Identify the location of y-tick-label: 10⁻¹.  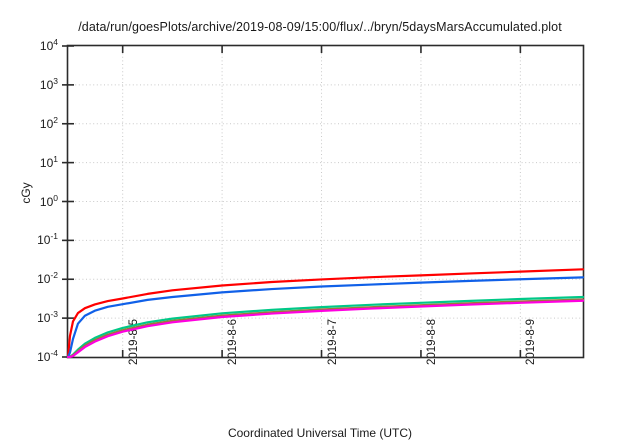
(47, 239).